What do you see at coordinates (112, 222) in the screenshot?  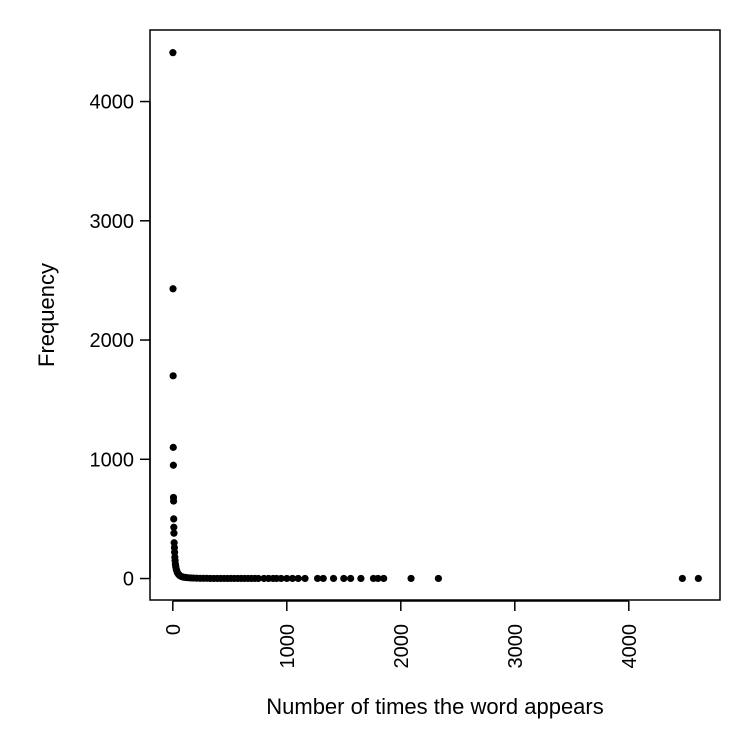 I see `y-tick-label: 3000` at bounding box center [112, 222].